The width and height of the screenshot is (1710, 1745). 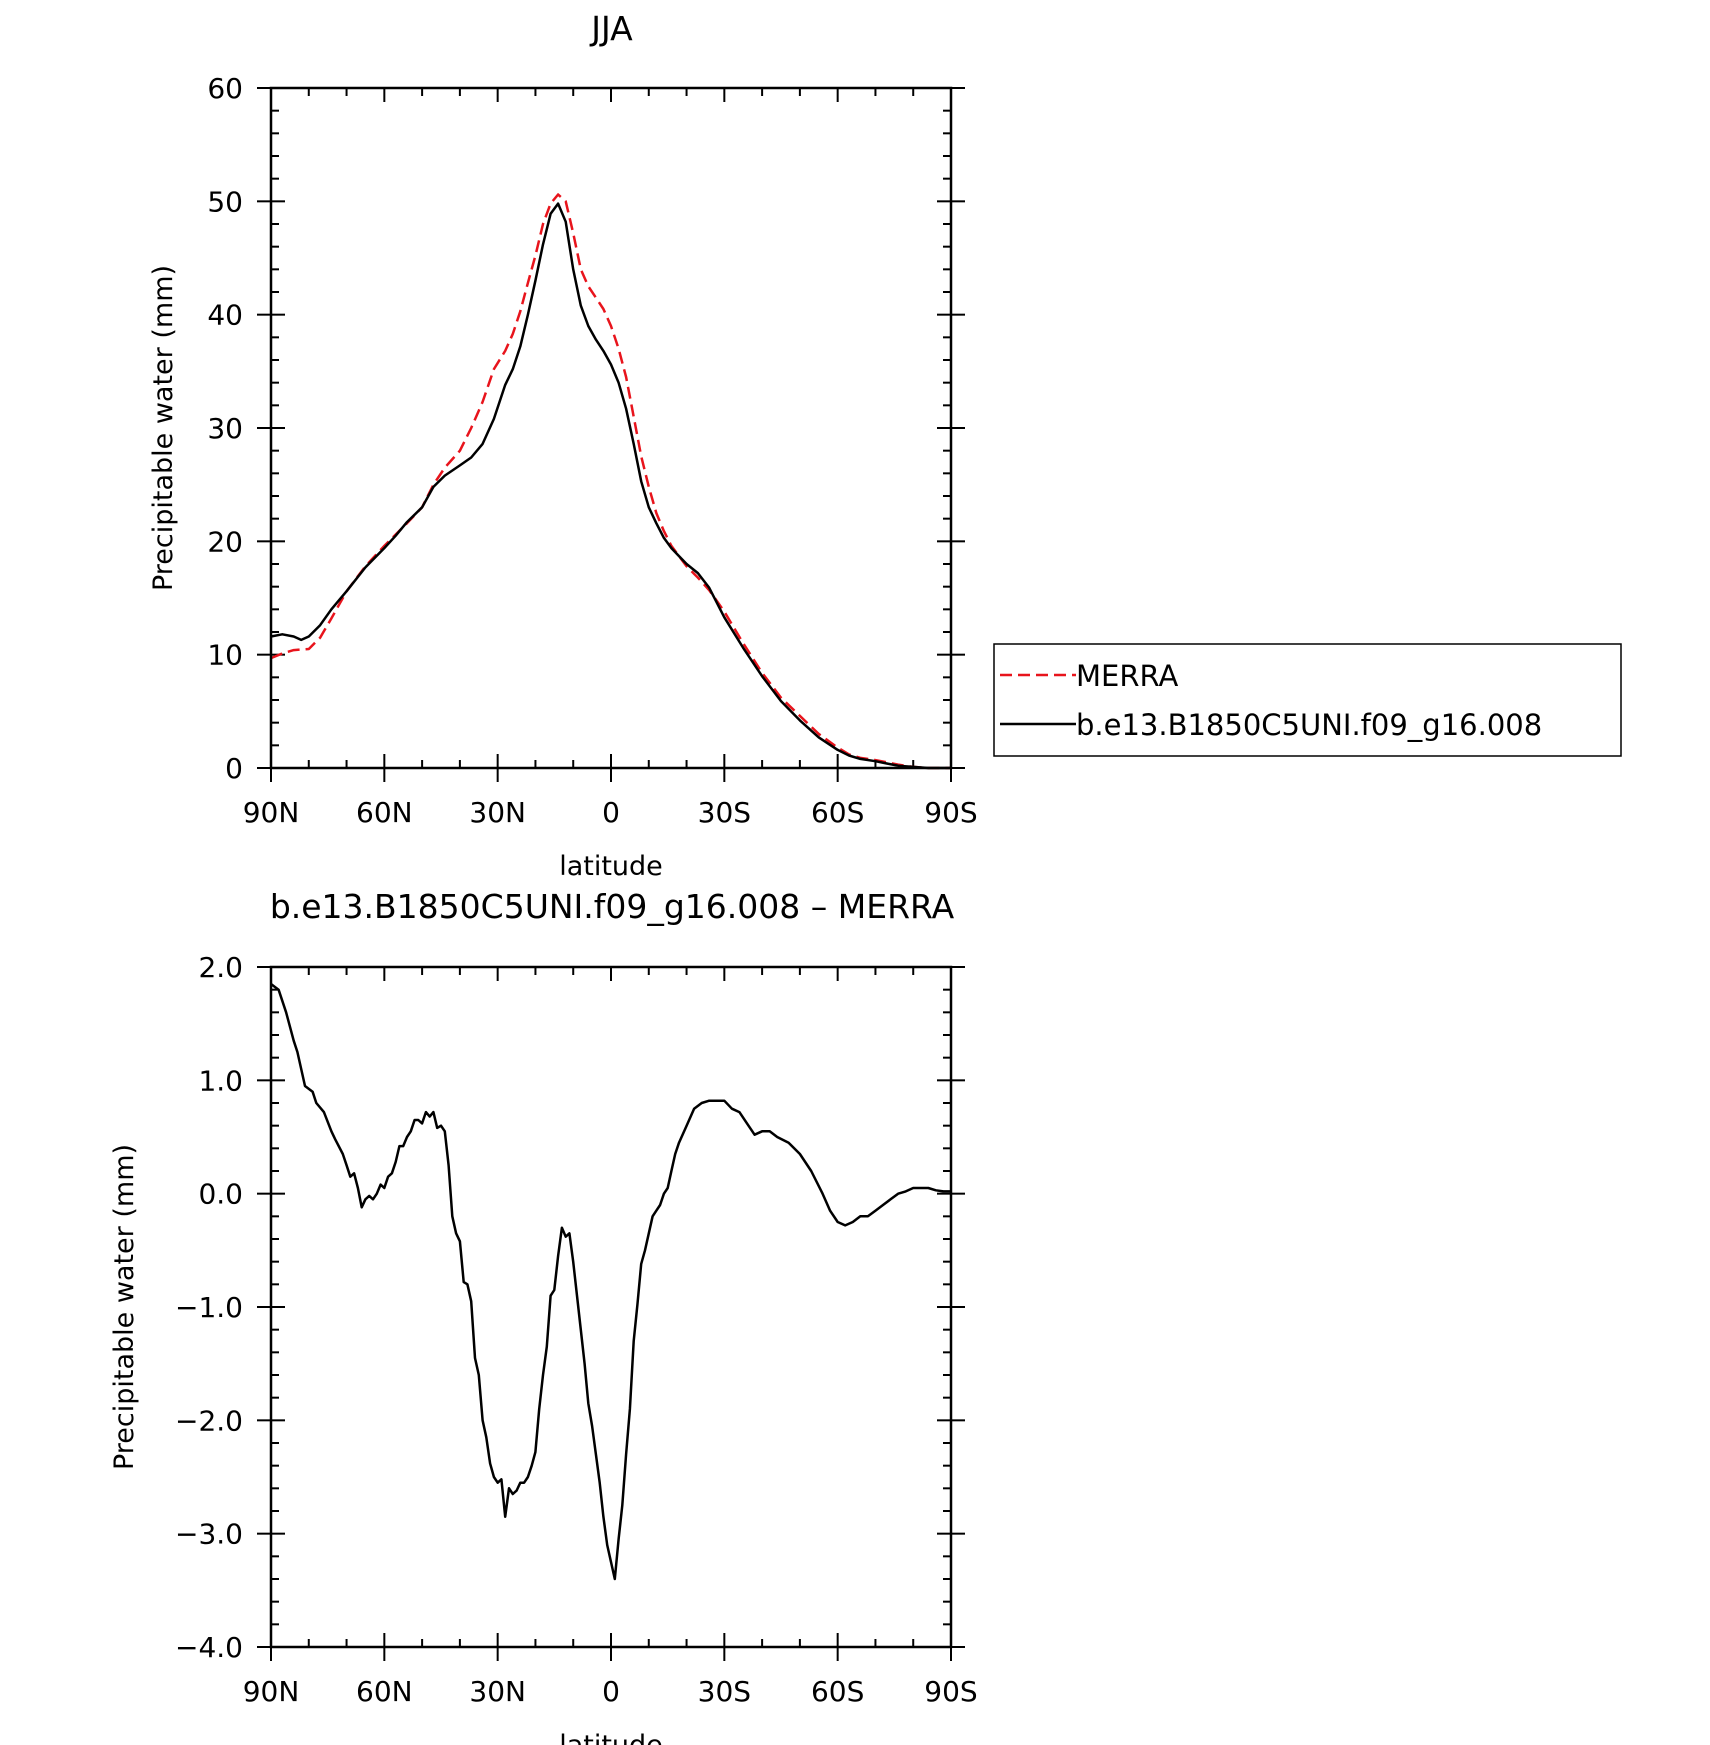 What do you see at coordinates (209, 1307) in the screenshot?
I see `y-tick-label: −1.0` at bounding box center [209, 1307].